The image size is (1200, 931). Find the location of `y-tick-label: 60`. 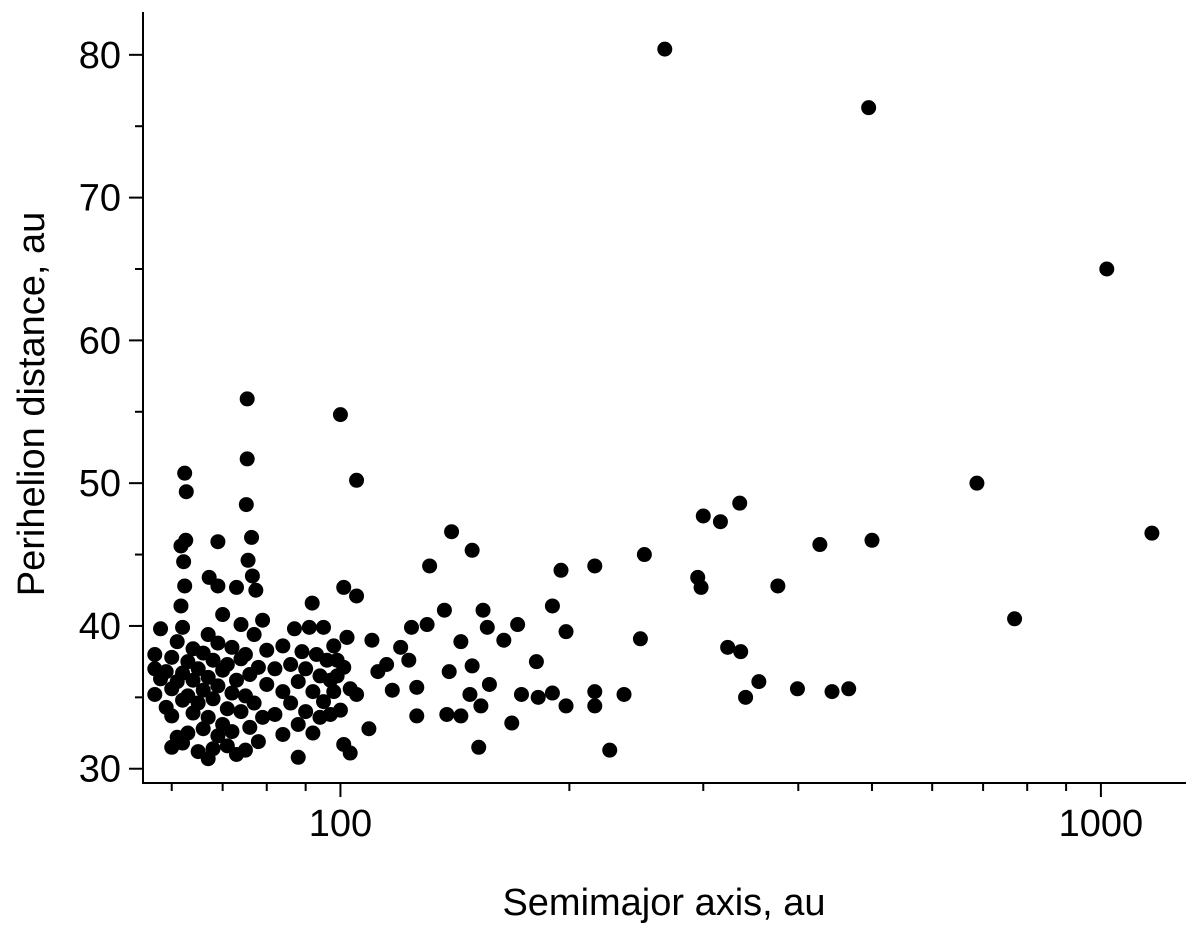

y-tick-label: 60 is located at coordinates (100, 341).